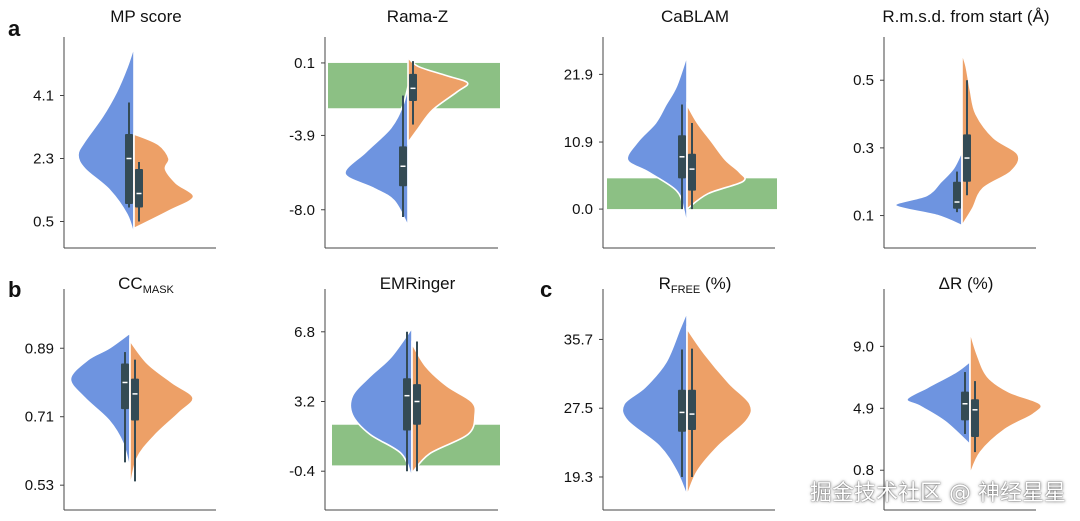 This screenshot has width=1080, height=521. What do you see at coordinates (670, 128) in the screenshot?
I see `panel-3: CaBLAM 21.9 10.9 0.0` at bounding box center [670, 128].